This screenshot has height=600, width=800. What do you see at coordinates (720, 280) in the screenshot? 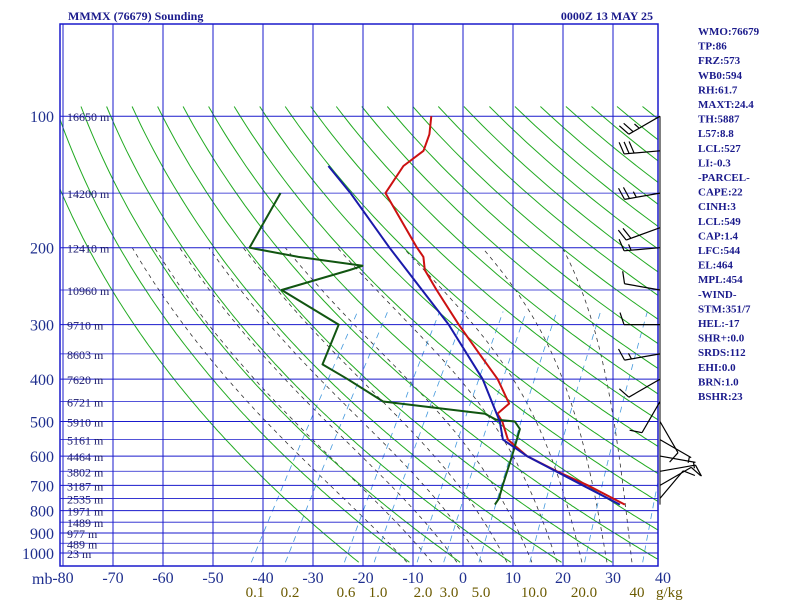
I see `index-line: MPL:454` at bounding box center [720, 280].